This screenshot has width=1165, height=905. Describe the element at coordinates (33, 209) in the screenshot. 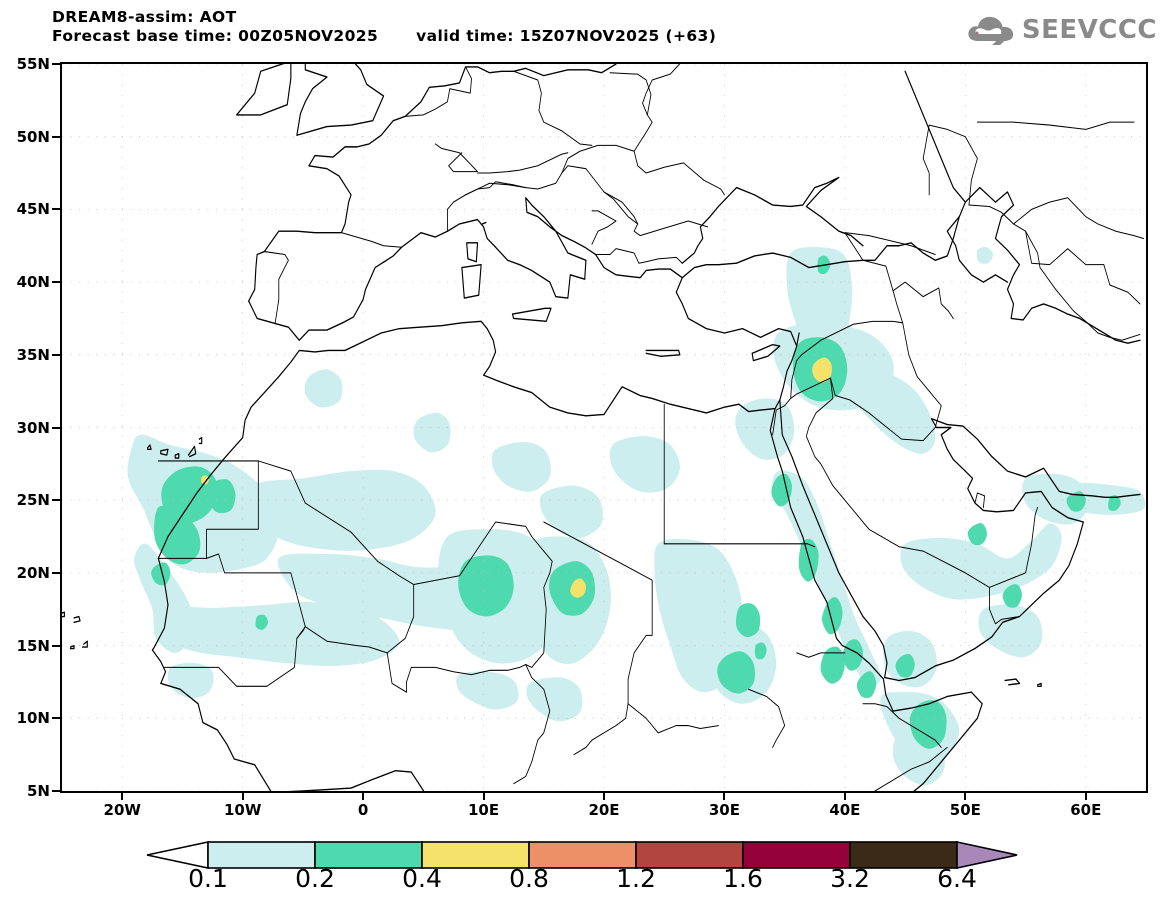

I see `lat-tick-label: 45N` at that location.